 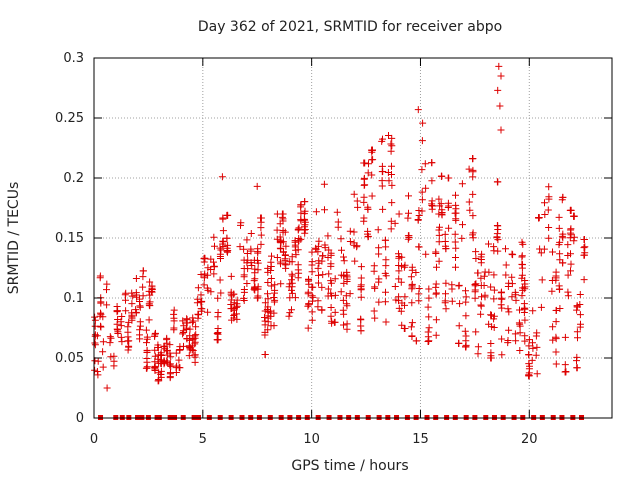 What do you see at coordinates (69, 118) in the screenshot?
I see `y-tick-label: 0.25` at bounding box center [69, 118].